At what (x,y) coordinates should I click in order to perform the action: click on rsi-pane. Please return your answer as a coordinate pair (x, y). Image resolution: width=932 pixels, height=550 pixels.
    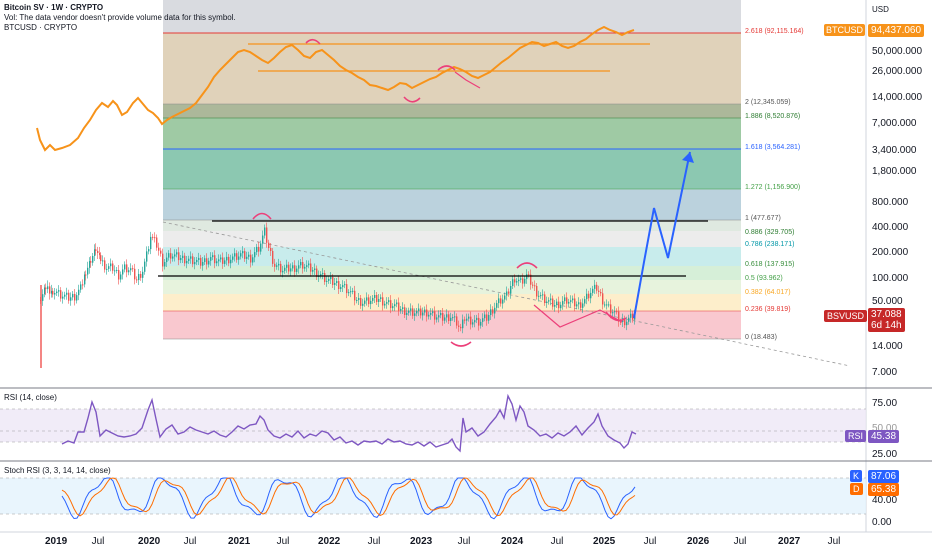
    Looking at the image, I should click on (433, 423).